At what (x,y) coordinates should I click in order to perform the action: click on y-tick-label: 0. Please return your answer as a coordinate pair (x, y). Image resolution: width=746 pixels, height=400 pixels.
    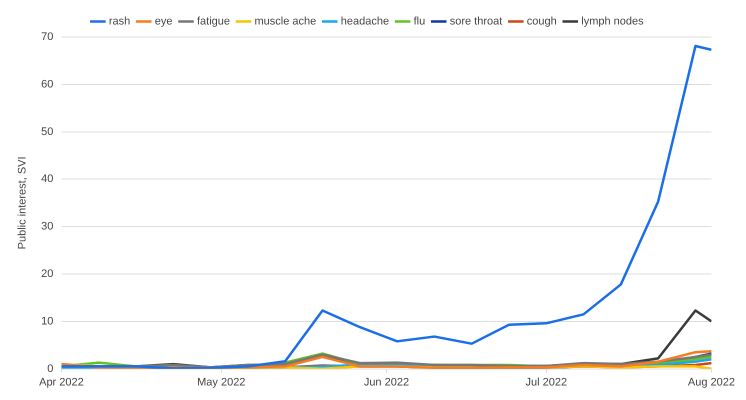
    Looking at the image, I should click on (50, 368).